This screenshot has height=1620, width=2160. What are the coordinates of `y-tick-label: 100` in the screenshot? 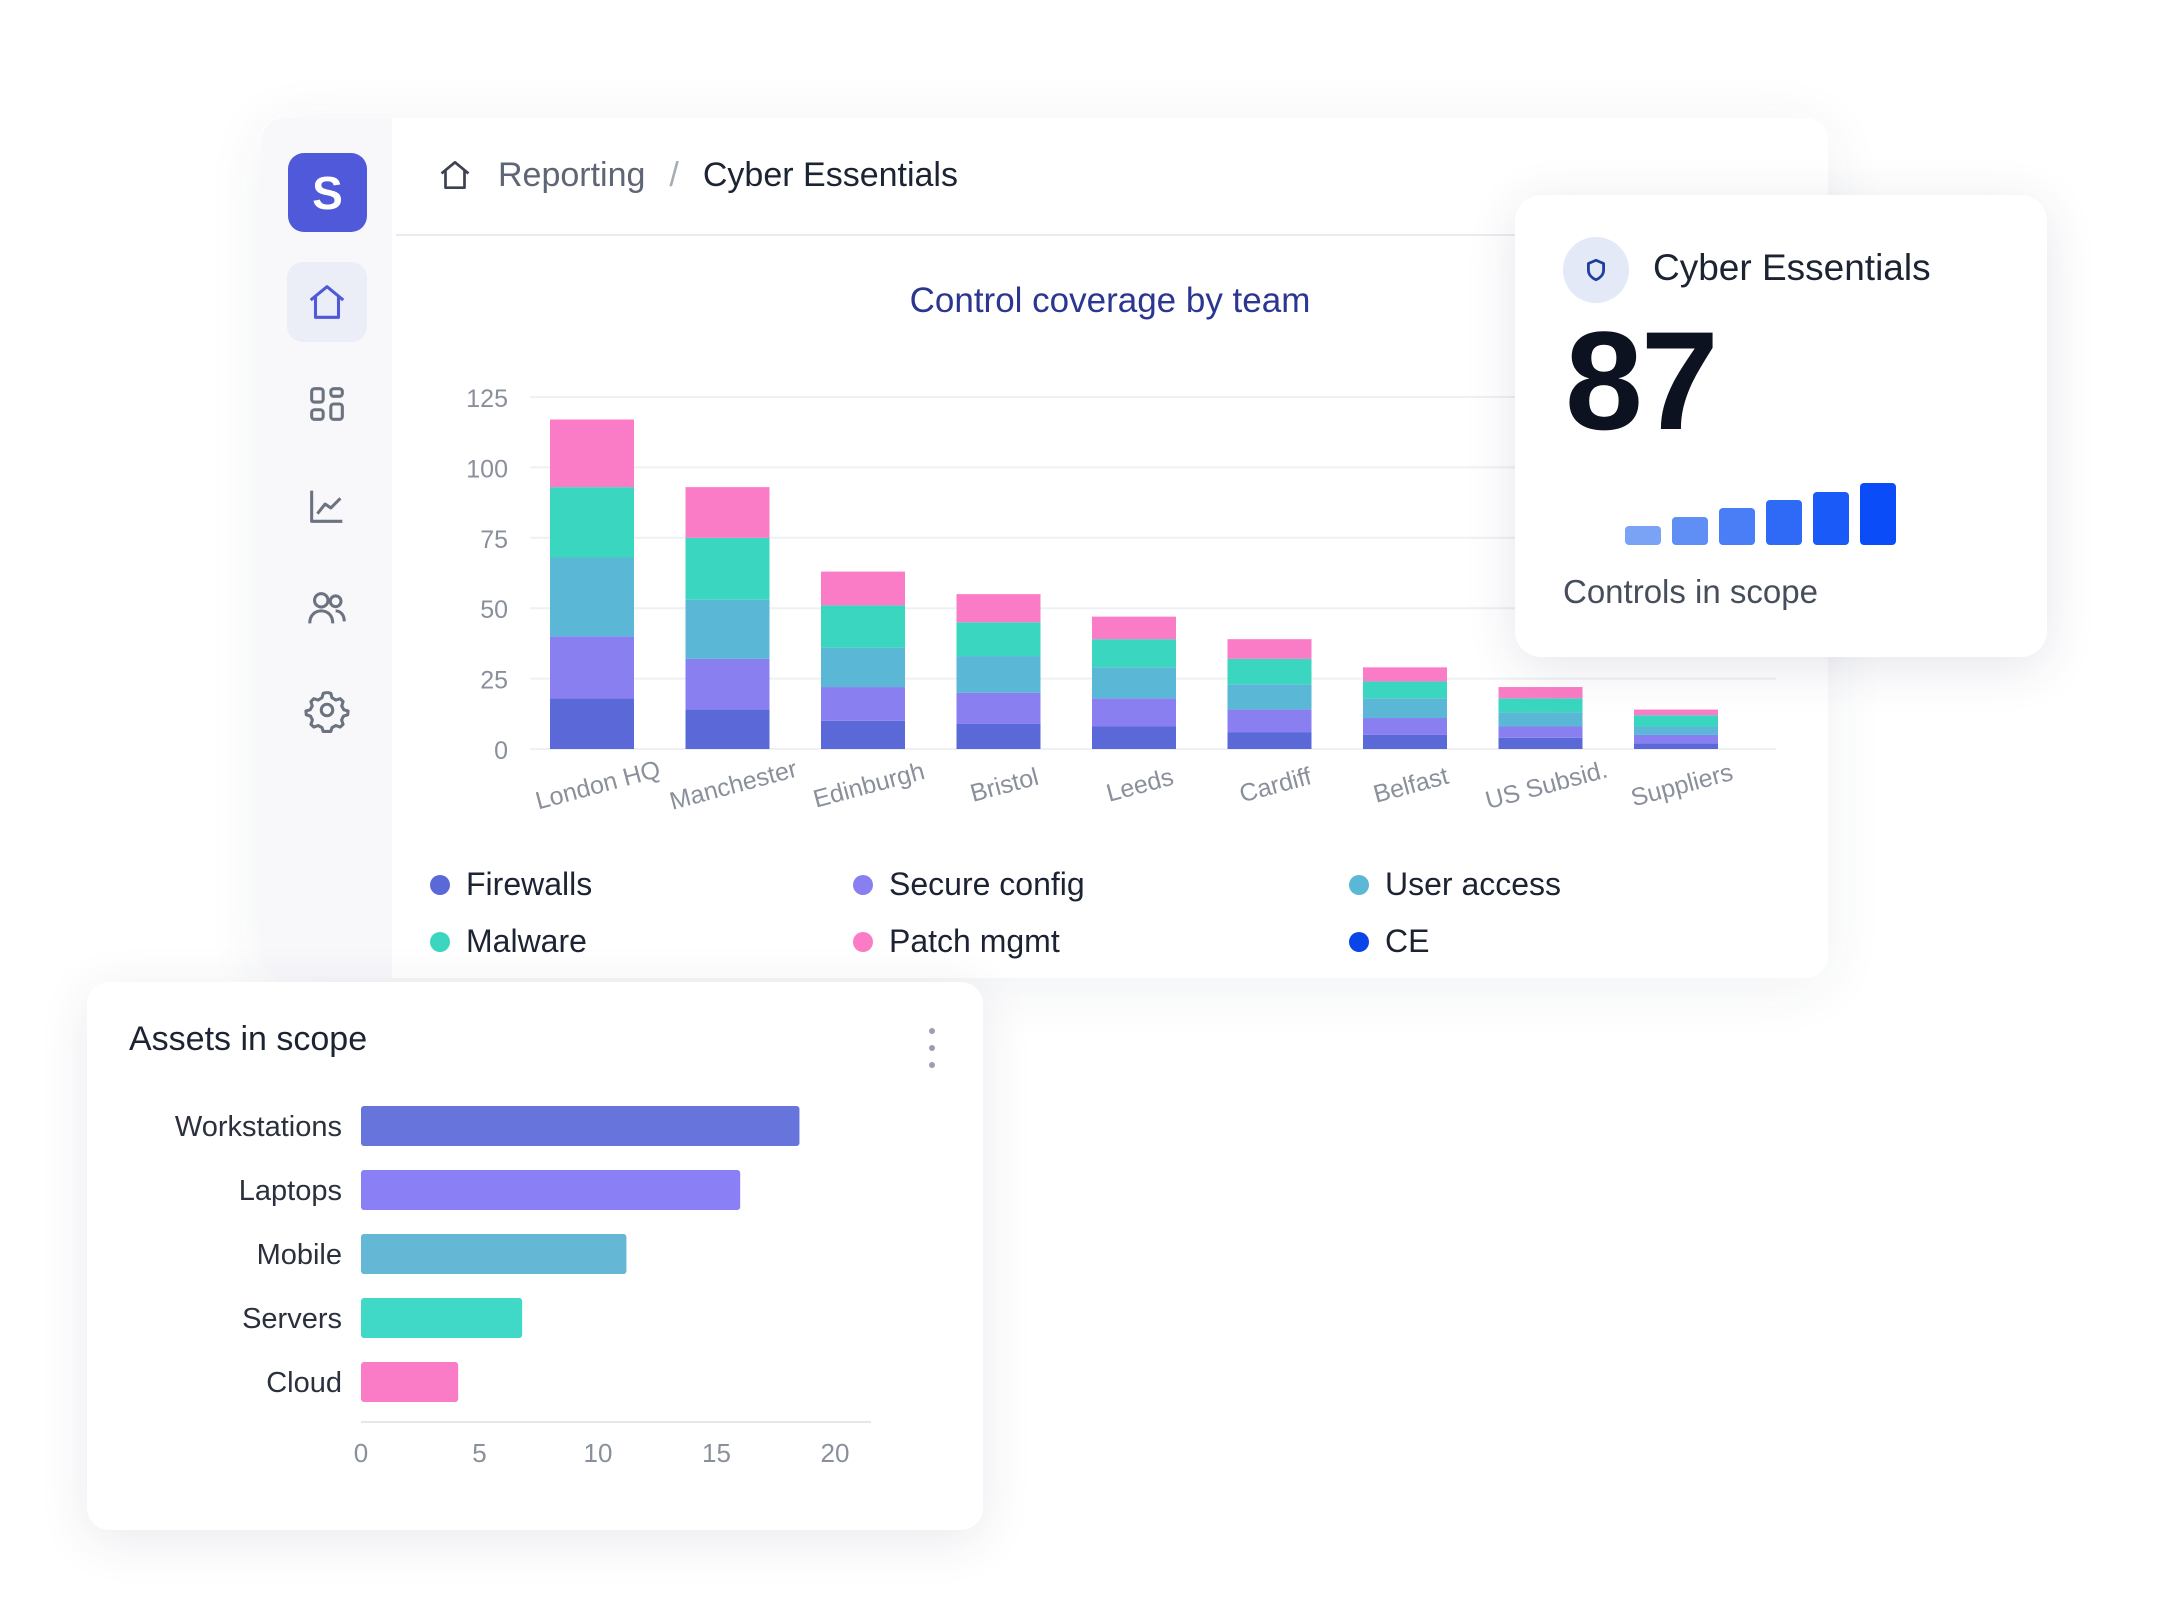 It's located at (487, 469).